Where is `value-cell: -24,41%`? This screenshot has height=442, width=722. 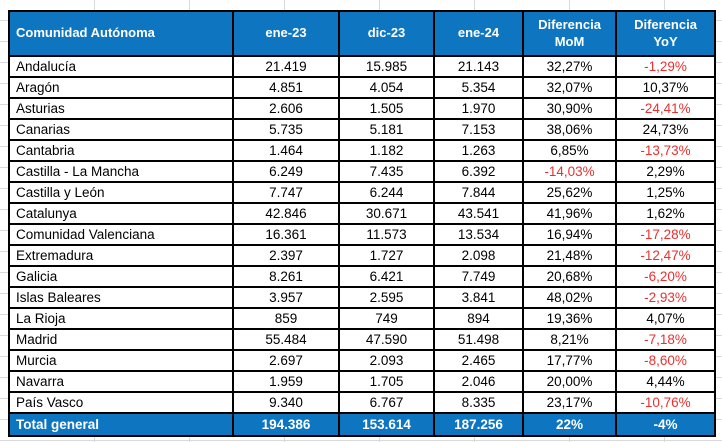
value-cell: -24,41% is located at coordinates (665, 108).